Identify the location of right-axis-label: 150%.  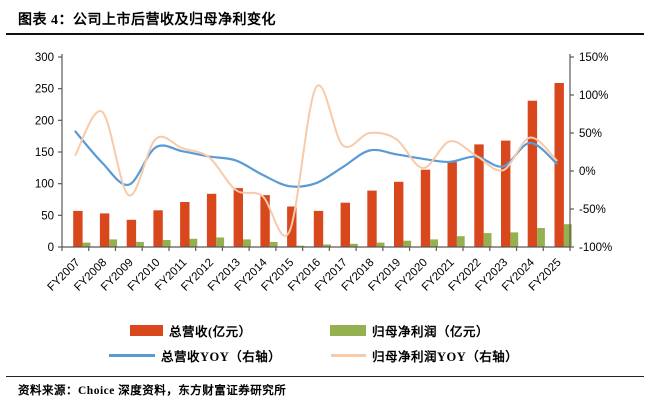
(593, 58).